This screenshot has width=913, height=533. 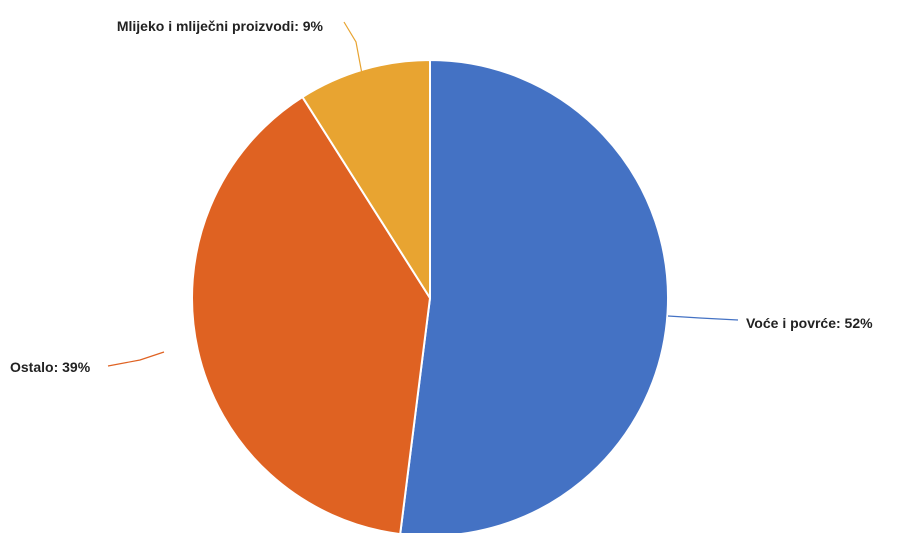 I want to click on leader-line-mlijeko-i-mlijecni-proizvodi, so click(x=353, y=48).